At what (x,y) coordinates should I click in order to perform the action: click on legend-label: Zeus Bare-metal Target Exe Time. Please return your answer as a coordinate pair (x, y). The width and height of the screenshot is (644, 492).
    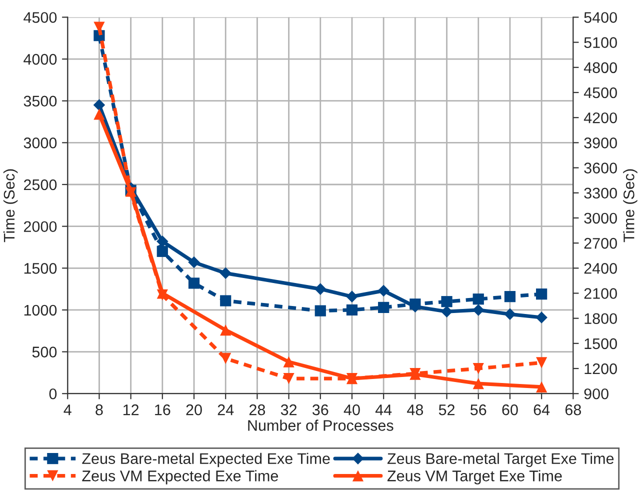
    Looking at the image, I should click on (500, 460).